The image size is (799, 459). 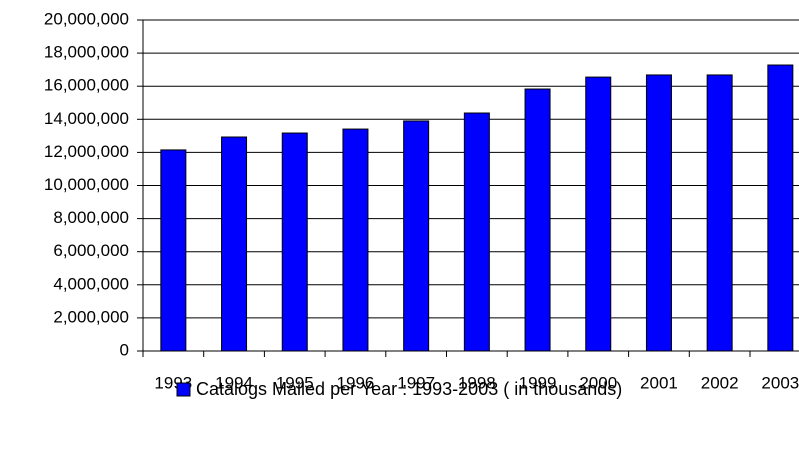 I want to click on x-tick-label: 1998, so click(x=477, y=382).